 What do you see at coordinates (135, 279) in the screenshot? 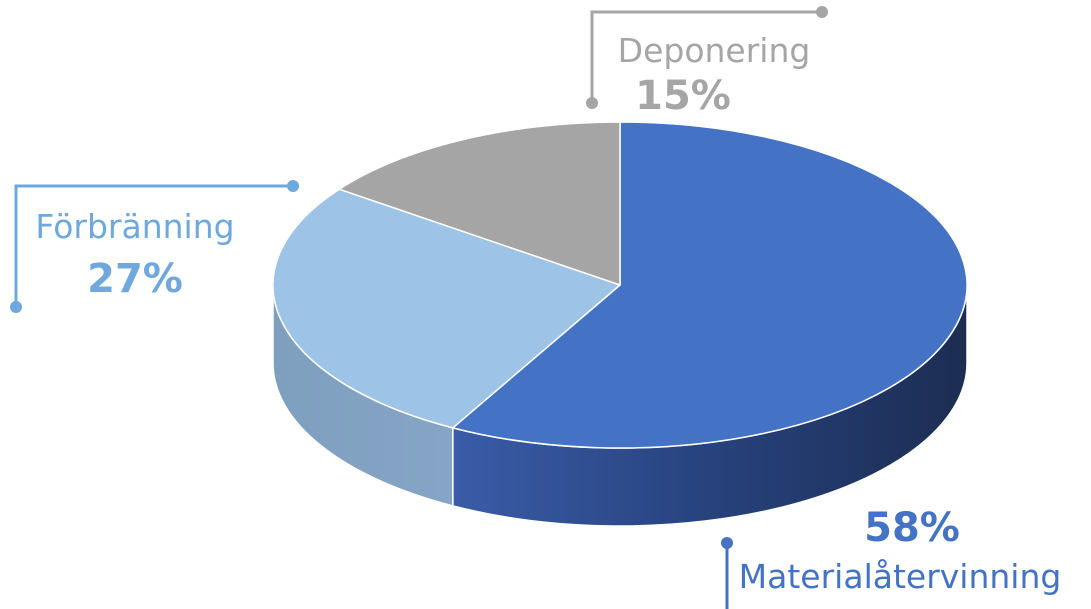
I see `label-forbranning-value: 27%` at bounding box center [135, 279].